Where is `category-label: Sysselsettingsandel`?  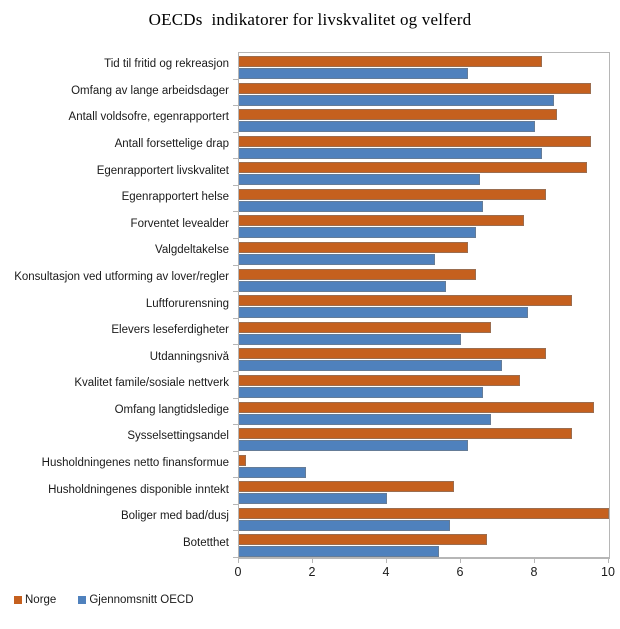 category-label: Sysselsettingsandel is located at coordinates (178, 436).